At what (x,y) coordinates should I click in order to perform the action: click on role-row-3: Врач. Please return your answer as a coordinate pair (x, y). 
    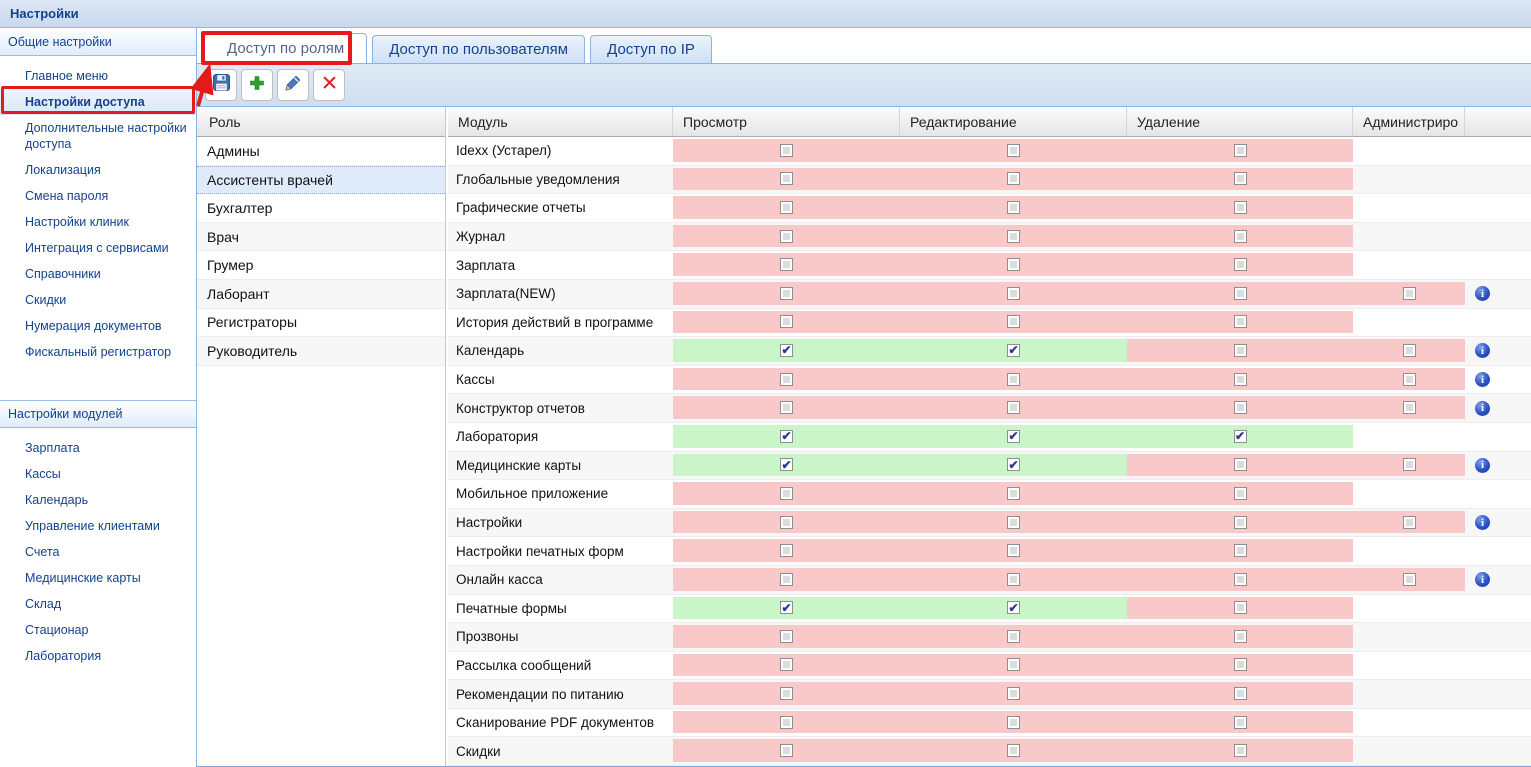
    Looking at the image, I should click on (321, 237).